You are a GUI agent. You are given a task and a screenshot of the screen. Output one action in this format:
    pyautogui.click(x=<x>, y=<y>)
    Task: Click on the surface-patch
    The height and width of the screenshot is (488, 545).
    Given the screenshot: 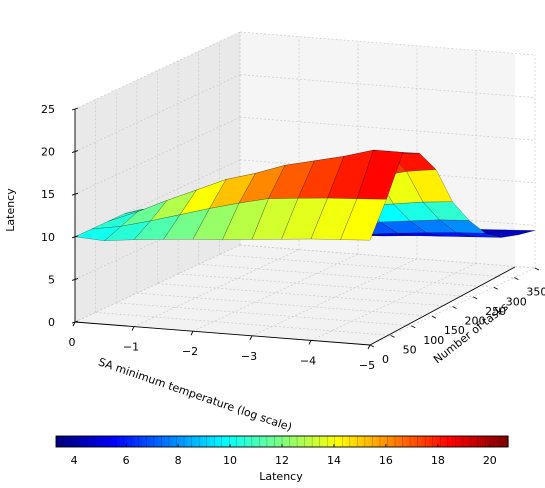 What is the action you would take?
    pyautogui.click(x=363, y=219)
    